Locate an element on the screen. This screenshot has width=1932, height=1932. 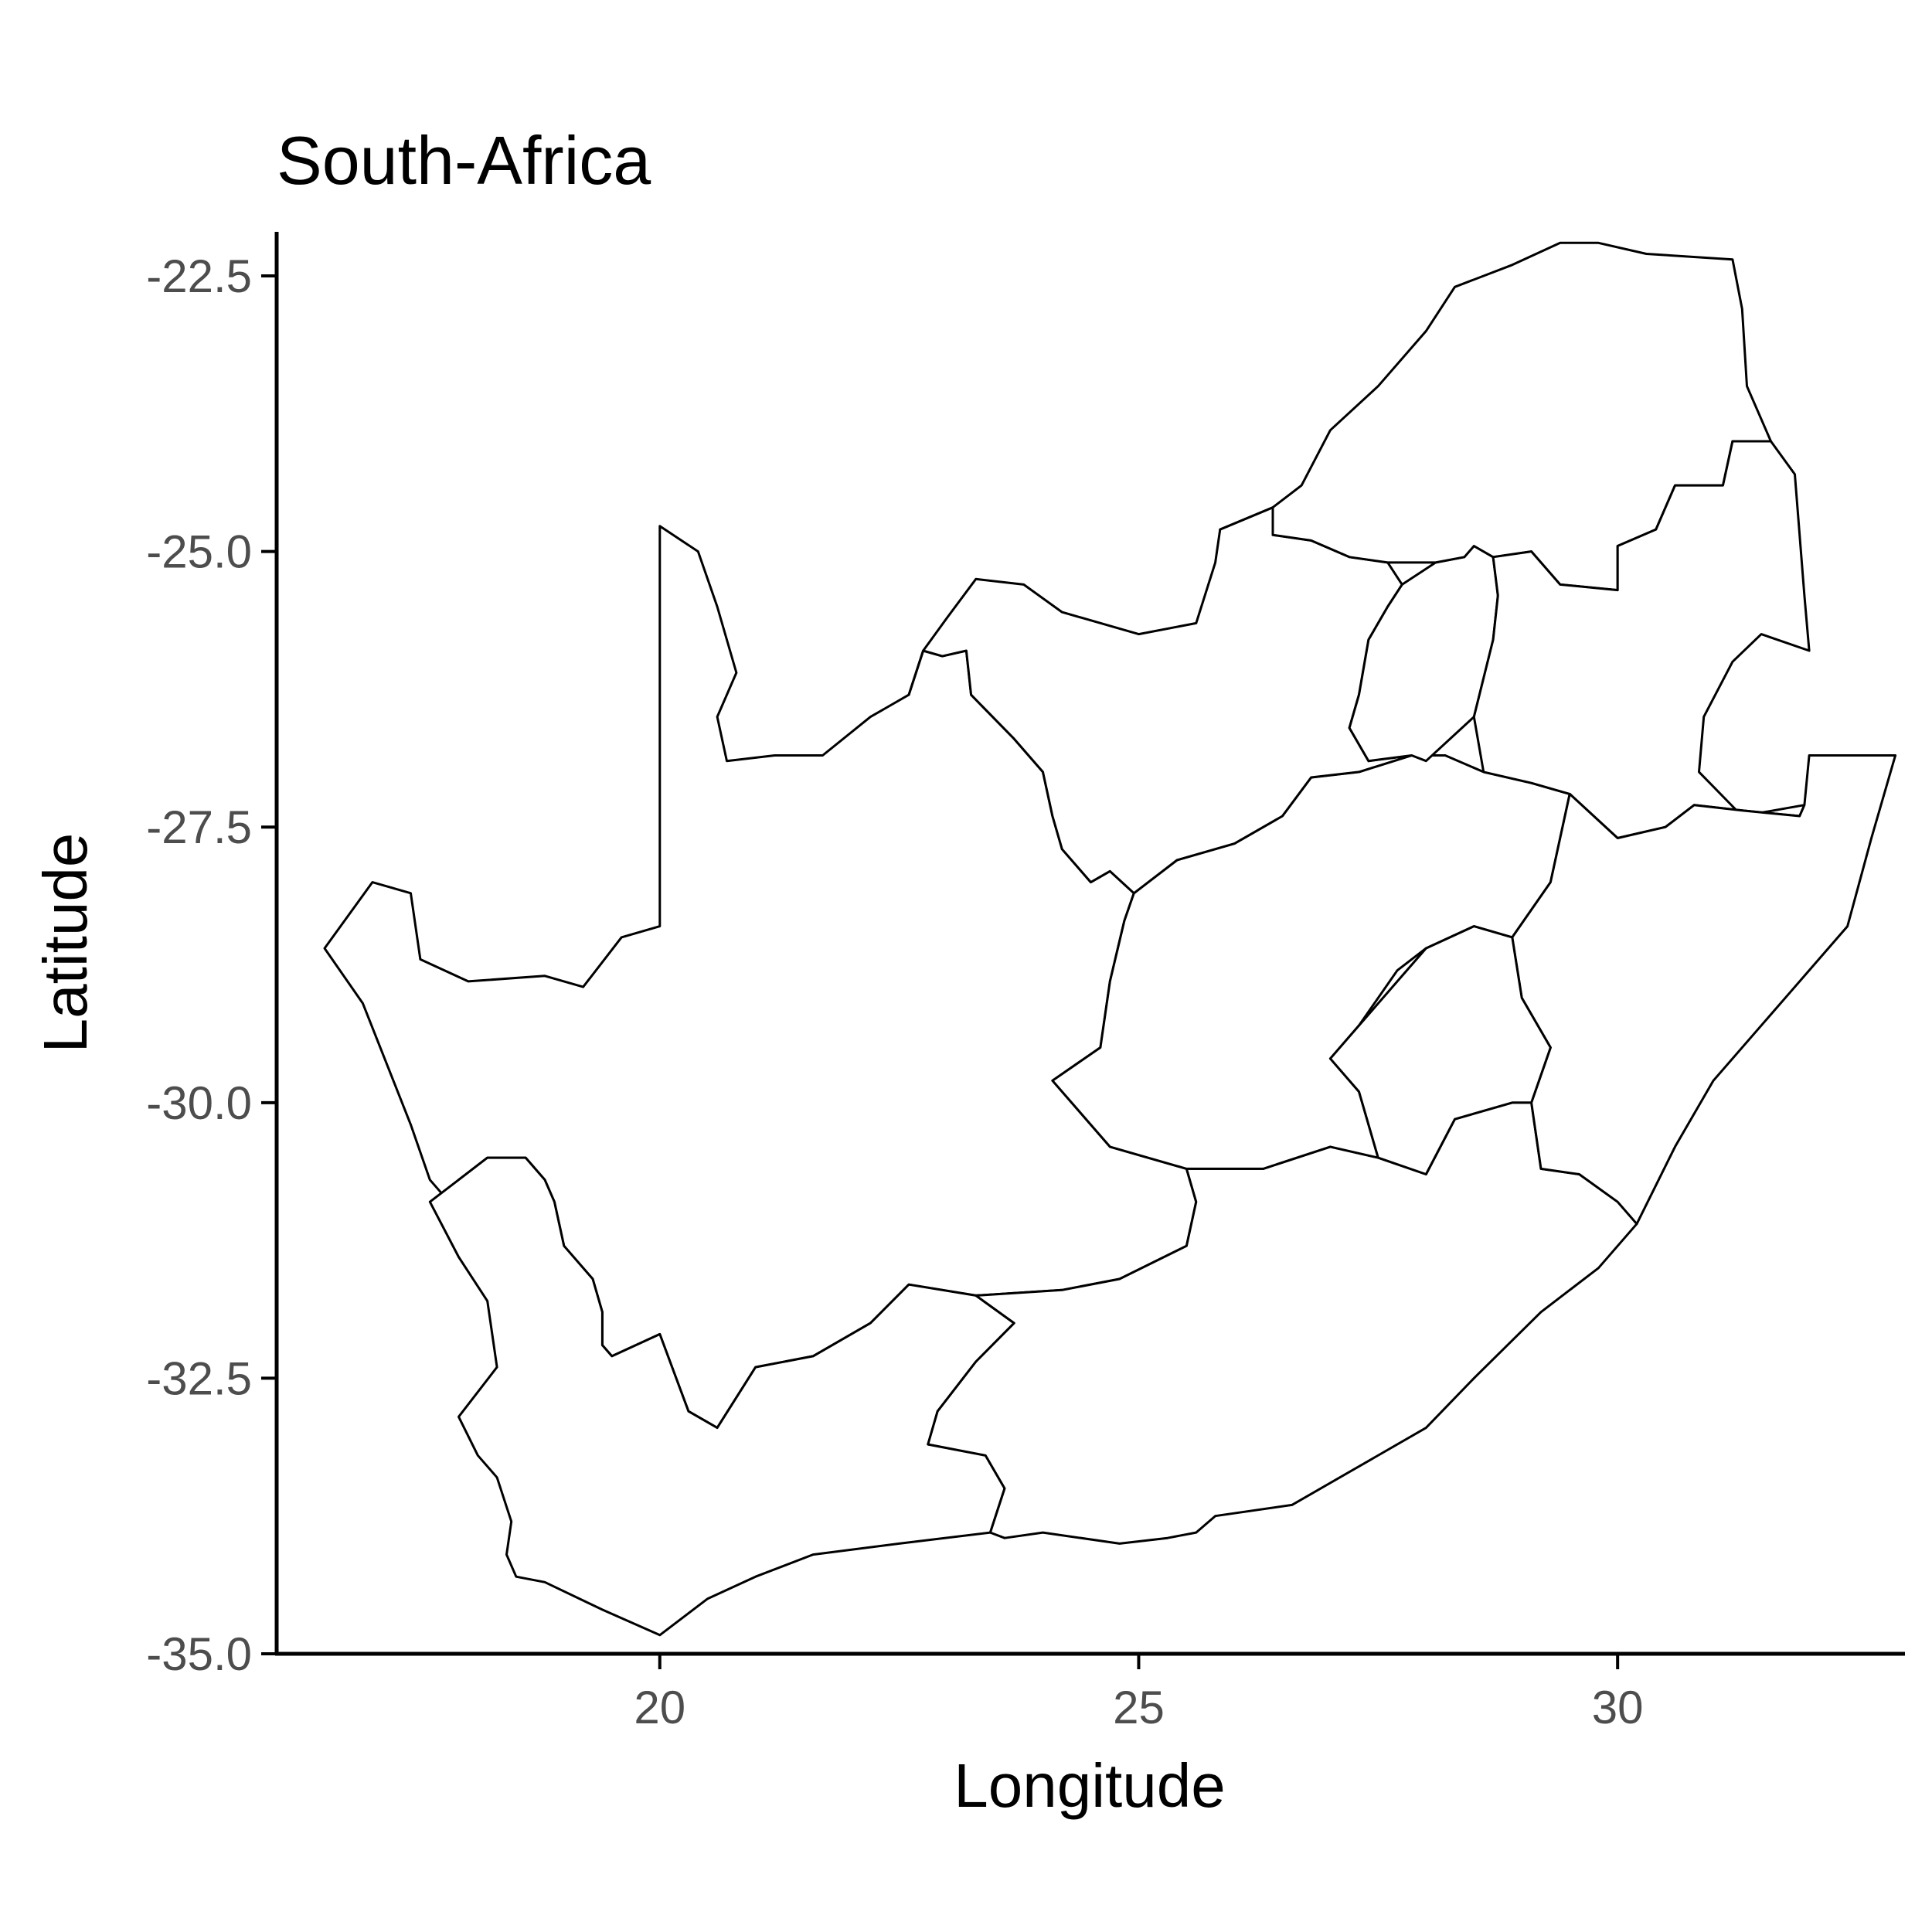
y-axis-ticks: -22.5 -25.0 -27.5 -30.0 -32.5 -35.0 is located at coordinates (212, 965).